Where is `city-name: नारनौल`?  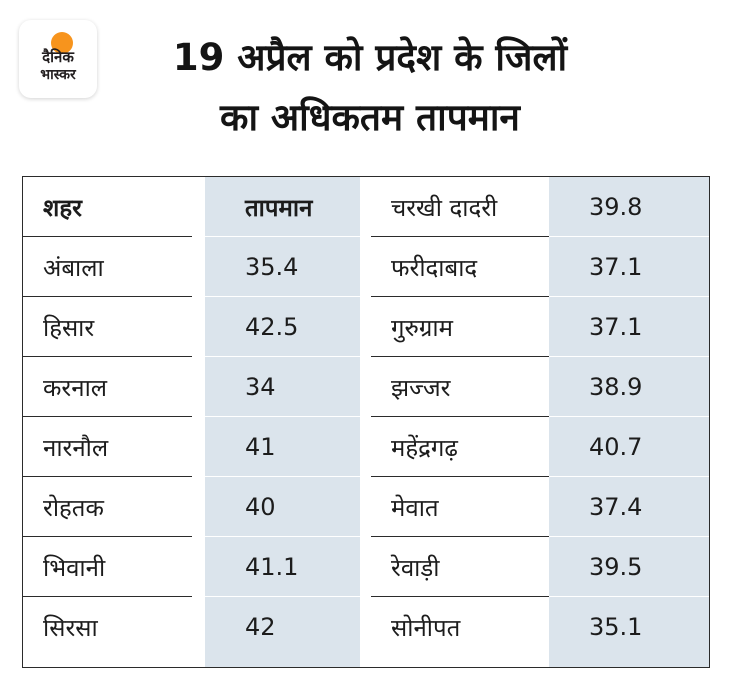
city-name: नारनौल is located at coordinates (76, 447).